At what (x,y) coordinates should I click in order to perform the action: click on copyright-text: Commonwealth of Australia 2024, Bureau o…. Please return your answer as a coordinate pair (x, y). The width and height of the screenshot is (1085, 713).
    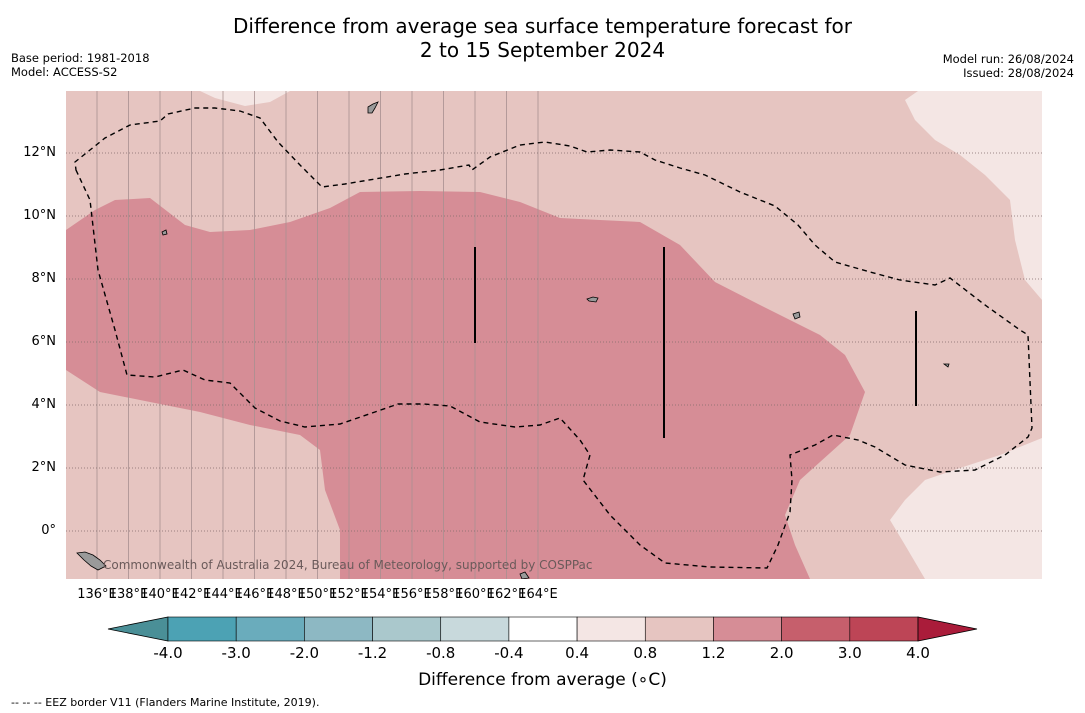
    Looking at the image, I should click on (348, 565).